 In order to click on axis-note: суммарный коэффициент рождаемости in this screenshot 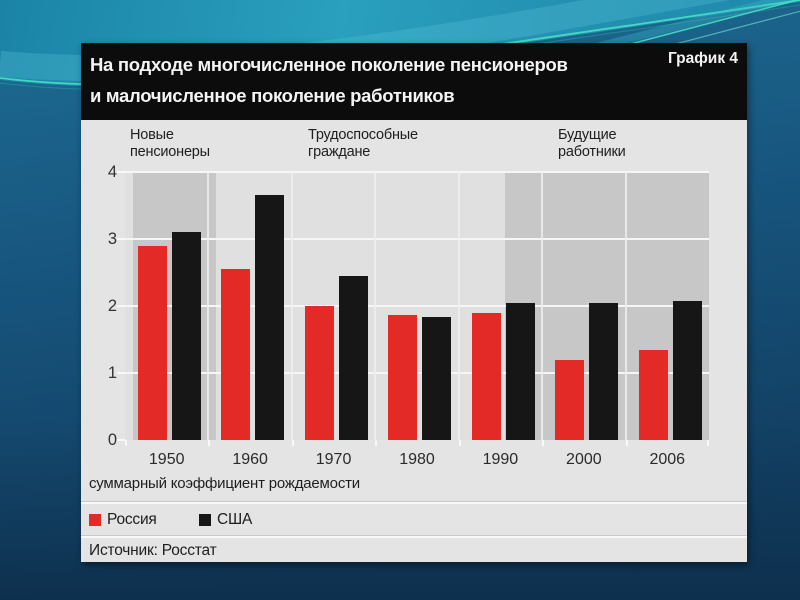, I will do `click(224, 483)`.